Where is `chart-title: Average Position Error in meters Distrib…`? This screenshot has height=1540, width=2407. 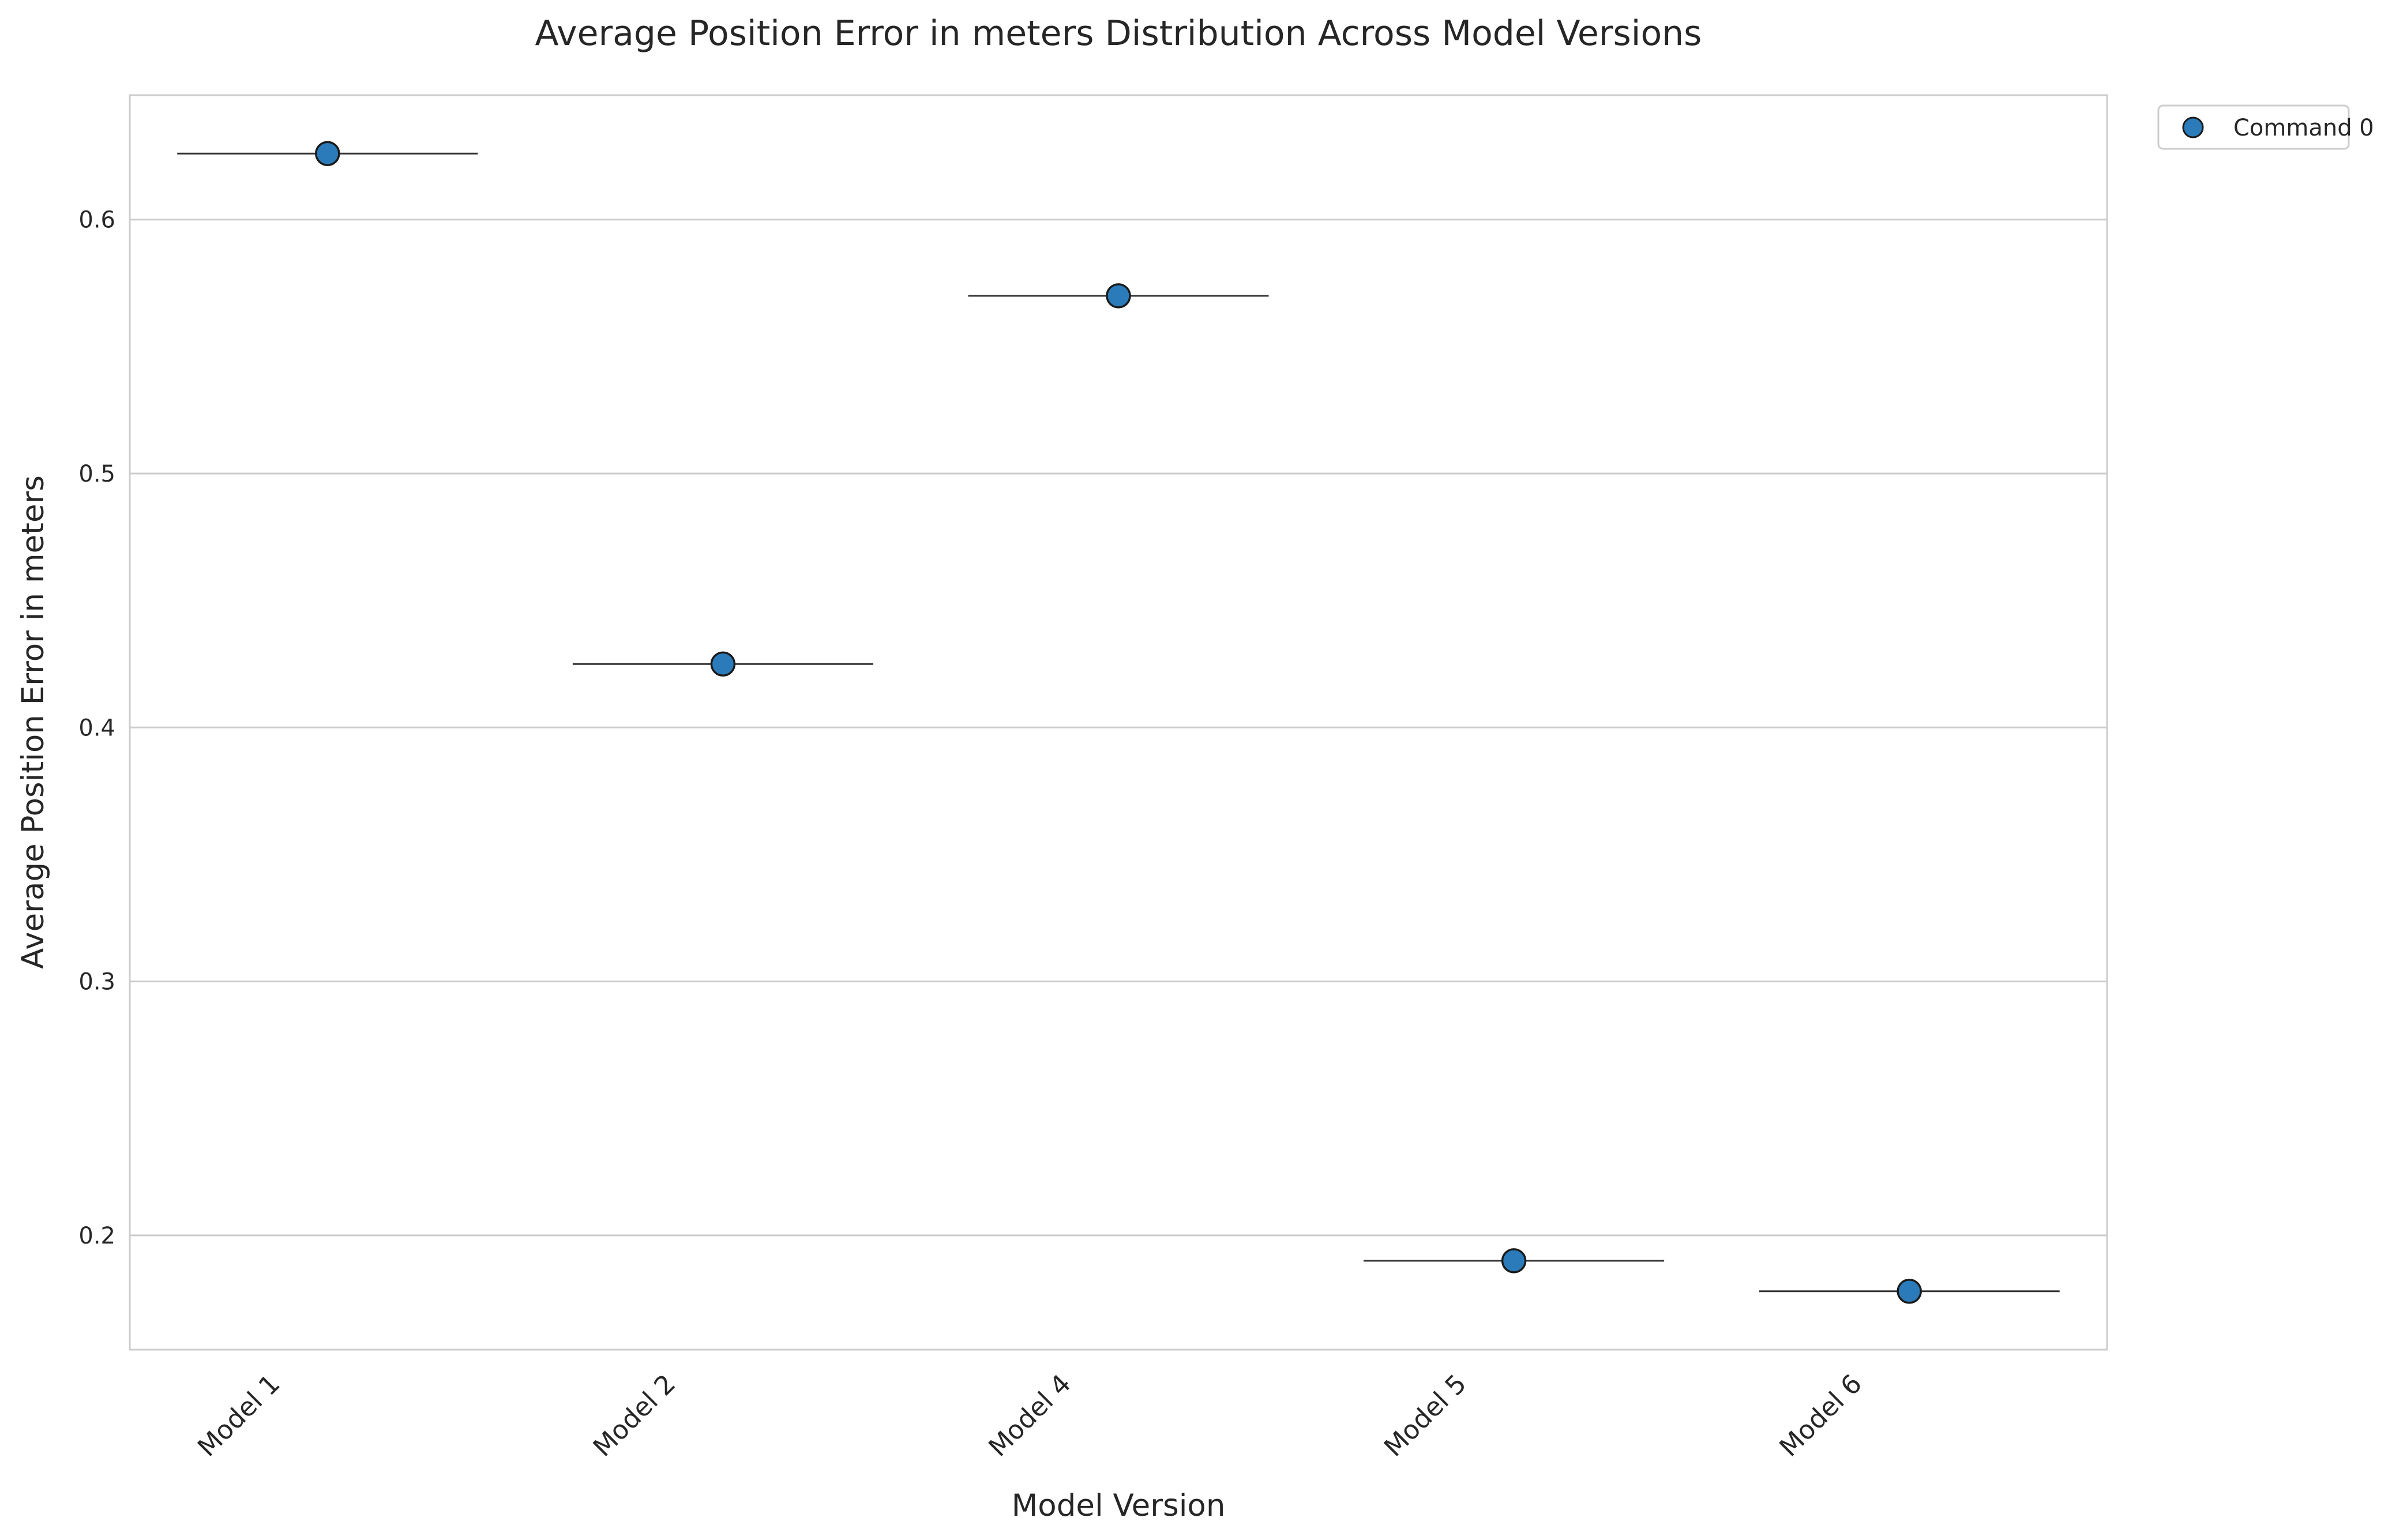
chart-title: Average Position Error in meters Distrib… is located at coordinates (1118, 33).